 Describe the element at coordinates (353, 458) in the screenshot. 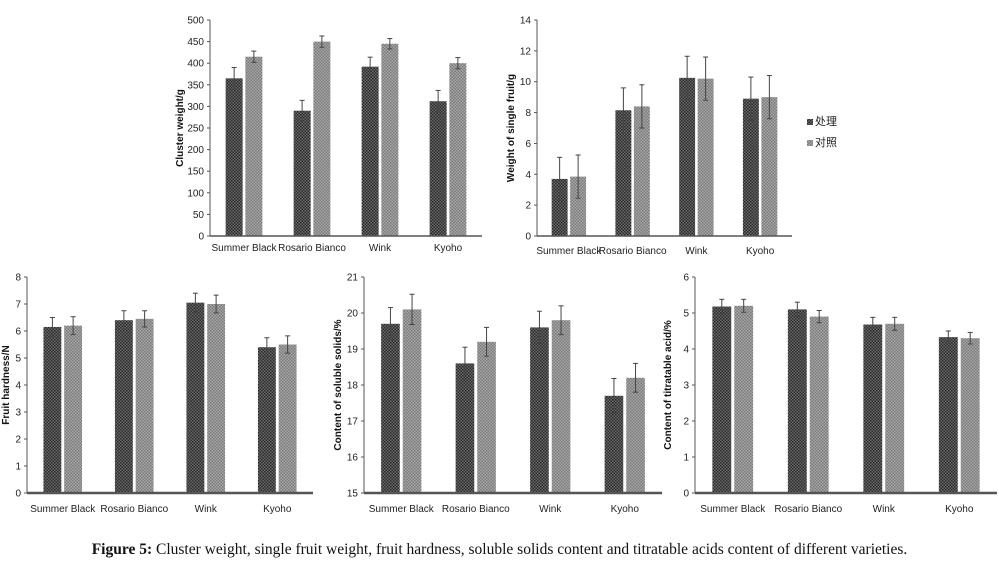

I see `y-tick-label: 16` at that location.